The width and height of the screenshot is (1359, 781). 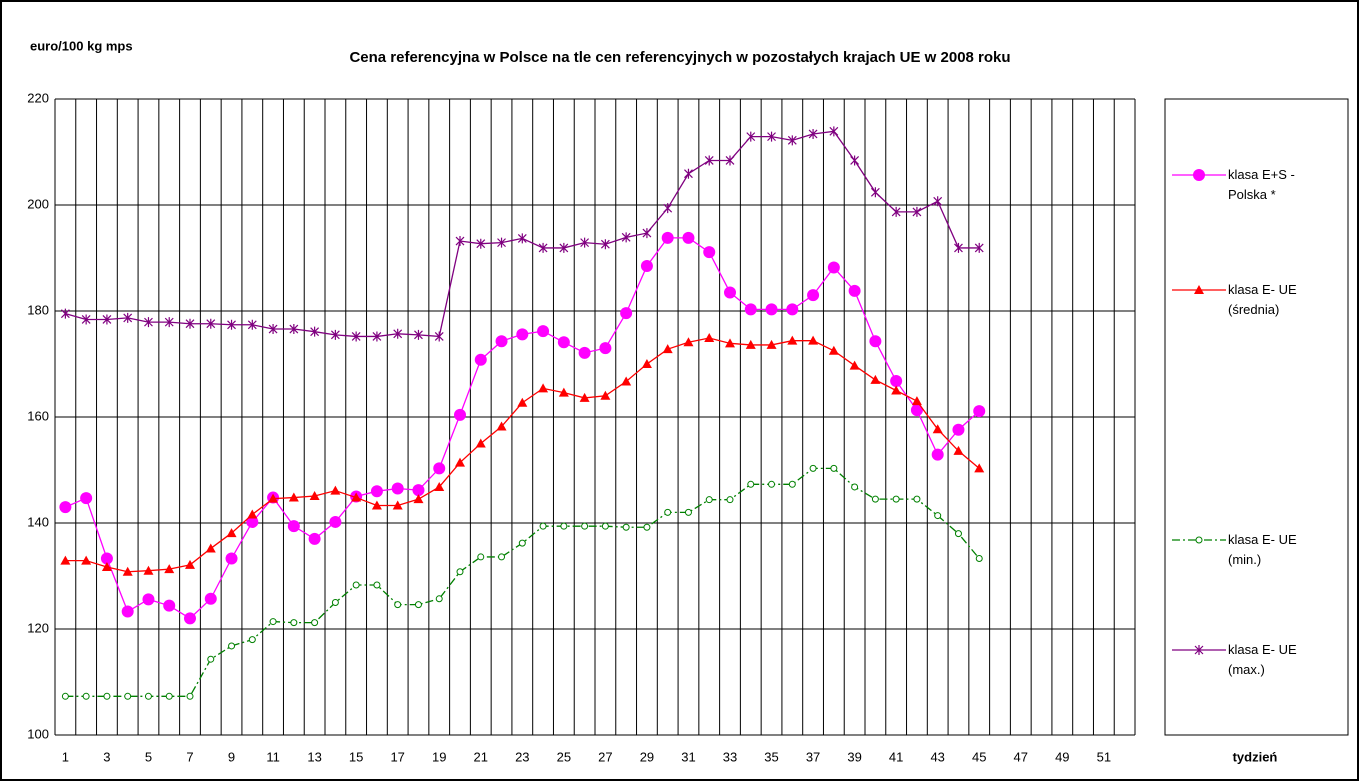 What do you see at coordinates (688, 756) in the screenshot?
I see `x-tick-label: 31` at bounding box center [688, 756].